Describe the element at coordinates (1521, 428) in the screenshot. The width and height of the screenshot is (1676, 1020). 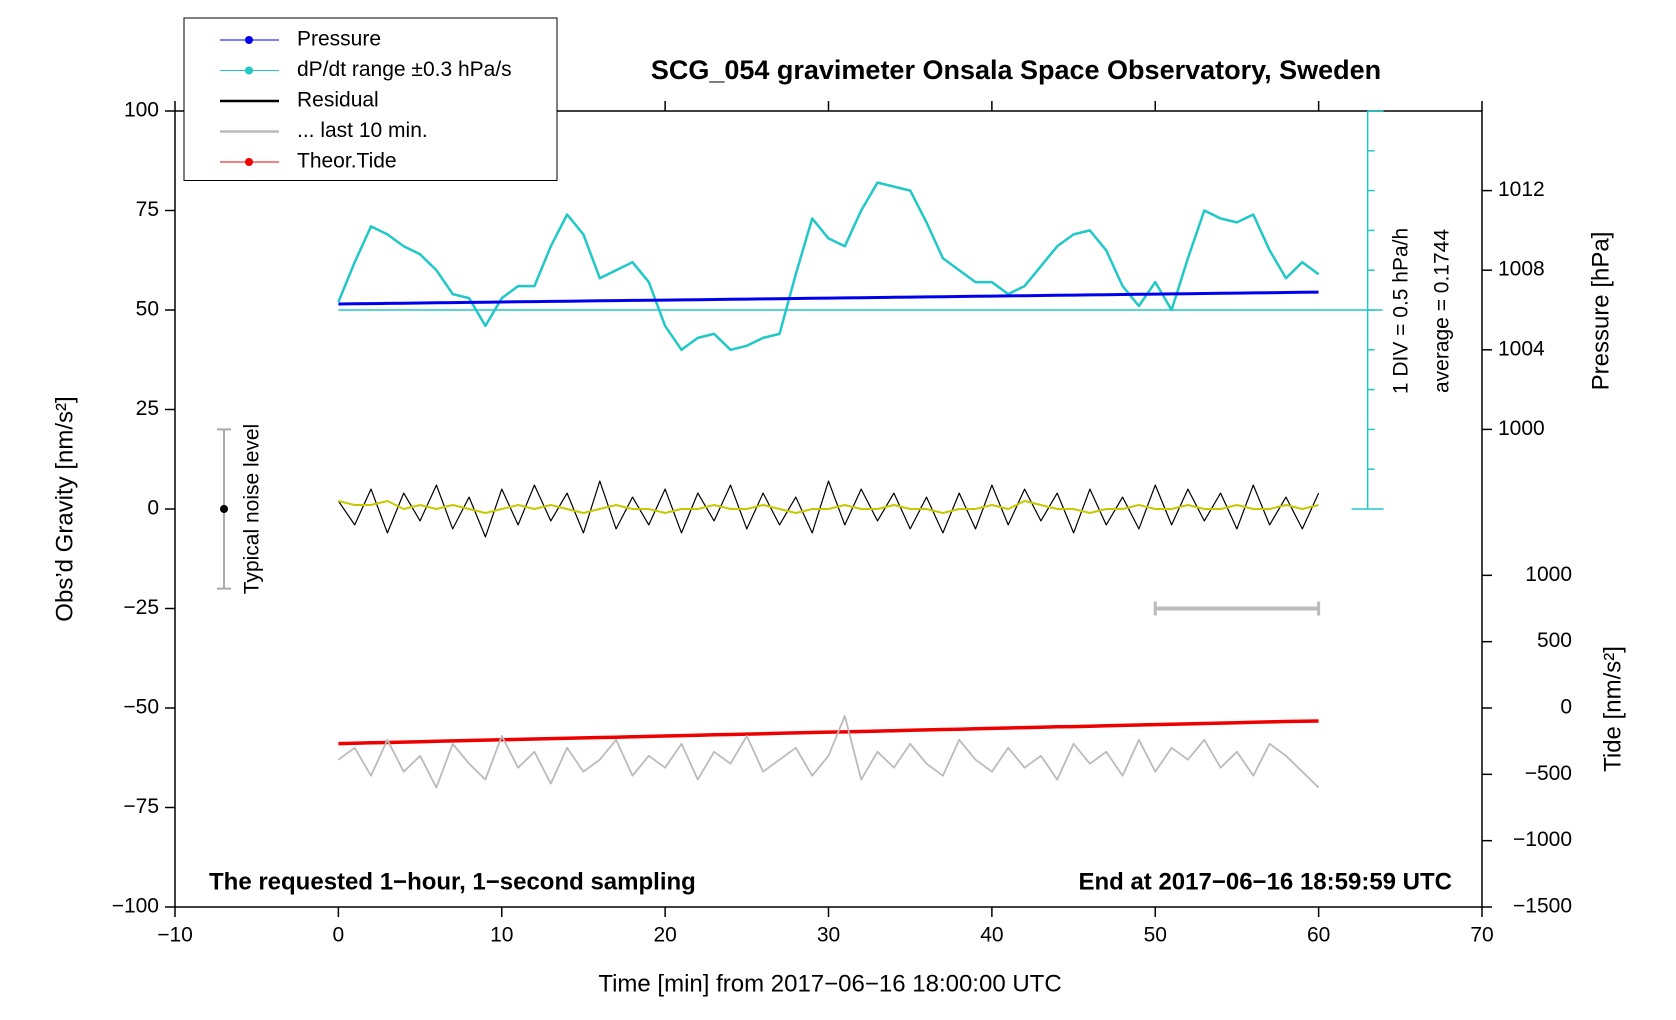
I see `y2-tick-label: 1000` at that location.